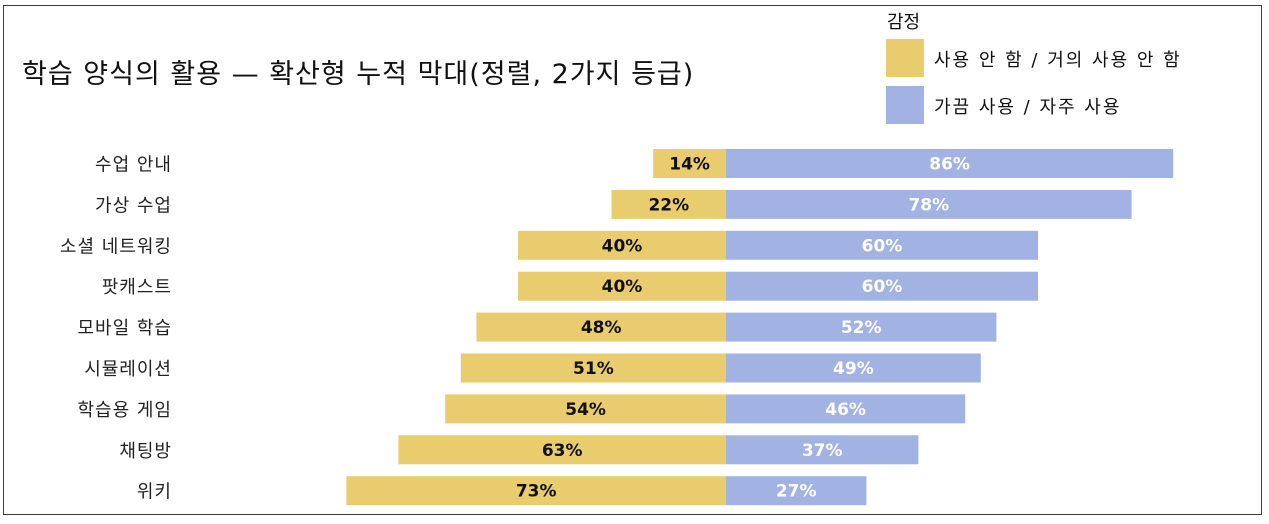  Describe the element at coordinates (1028, 107) in the screenshot. I see `legend-label-sometimes: 가끔 사용 / 자주 사용` at that location.